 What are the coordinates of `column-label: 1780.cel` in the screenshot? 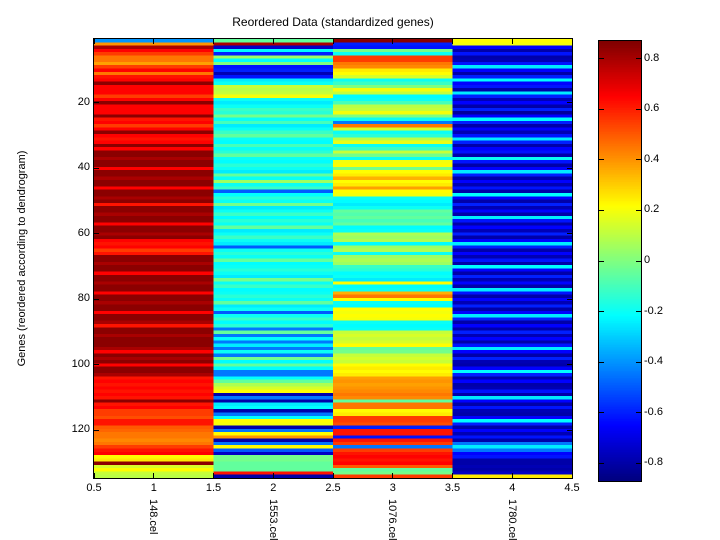 It's located at (511, 519).